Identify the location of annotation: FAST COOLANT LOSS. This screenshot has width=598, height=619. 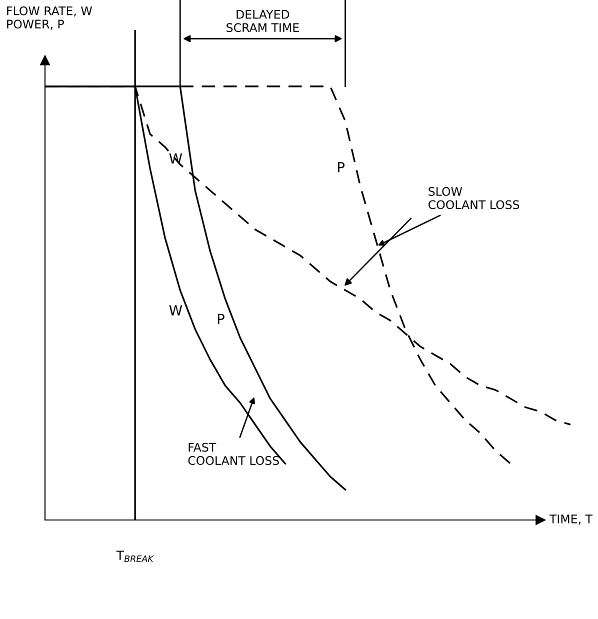
(233, 453).